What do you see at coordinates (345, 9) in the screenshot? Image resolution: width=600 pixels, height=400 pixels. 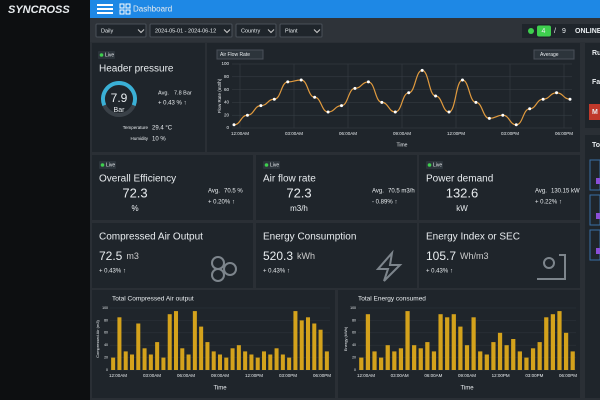 I see `top-bar` at bounding box center [345, 9].